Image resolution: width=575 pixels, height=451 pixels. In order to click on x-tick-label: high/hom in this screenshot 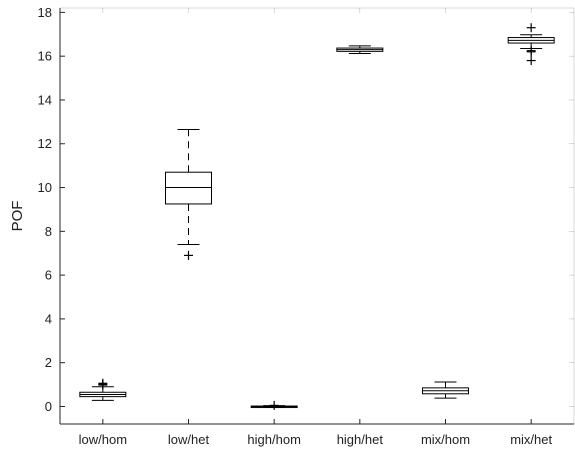, I will do `click(273, 439)`.